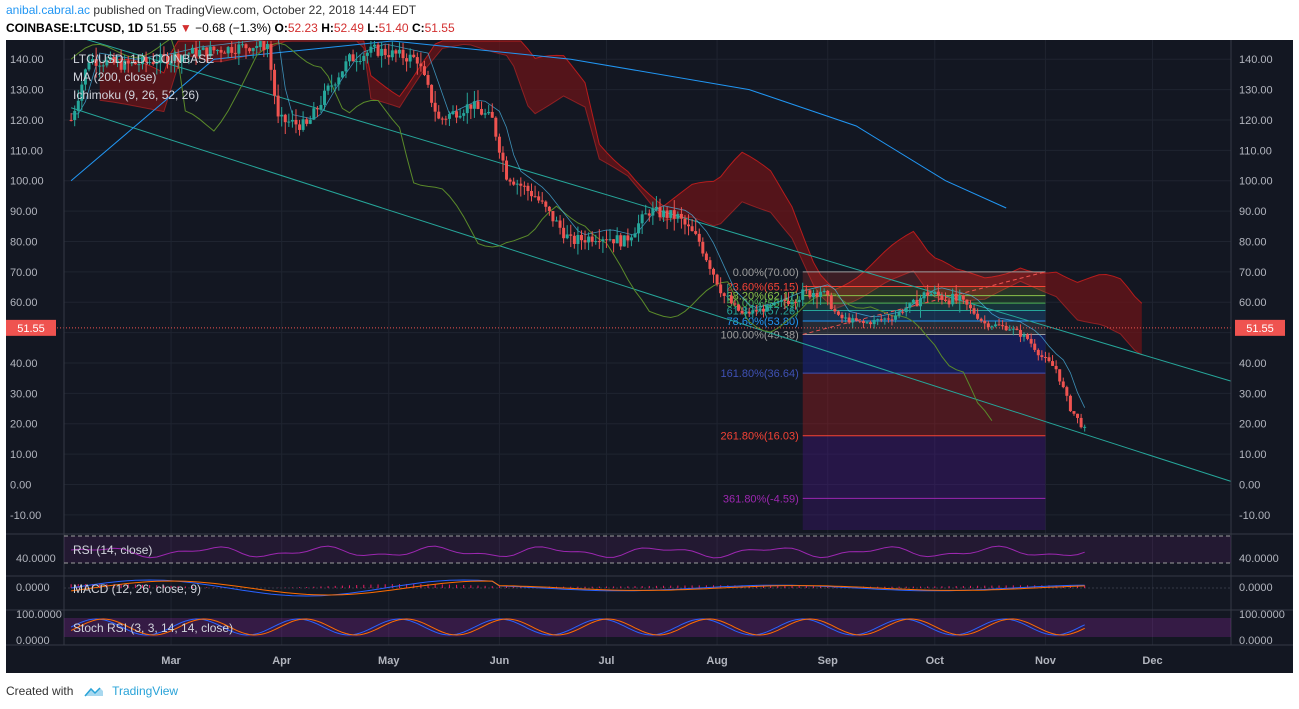 The image size is (1299, 709). Describe the element at coordinates (1256, 182) in the screenshot. I see `y-tick-label-right: 100.00` at that location.